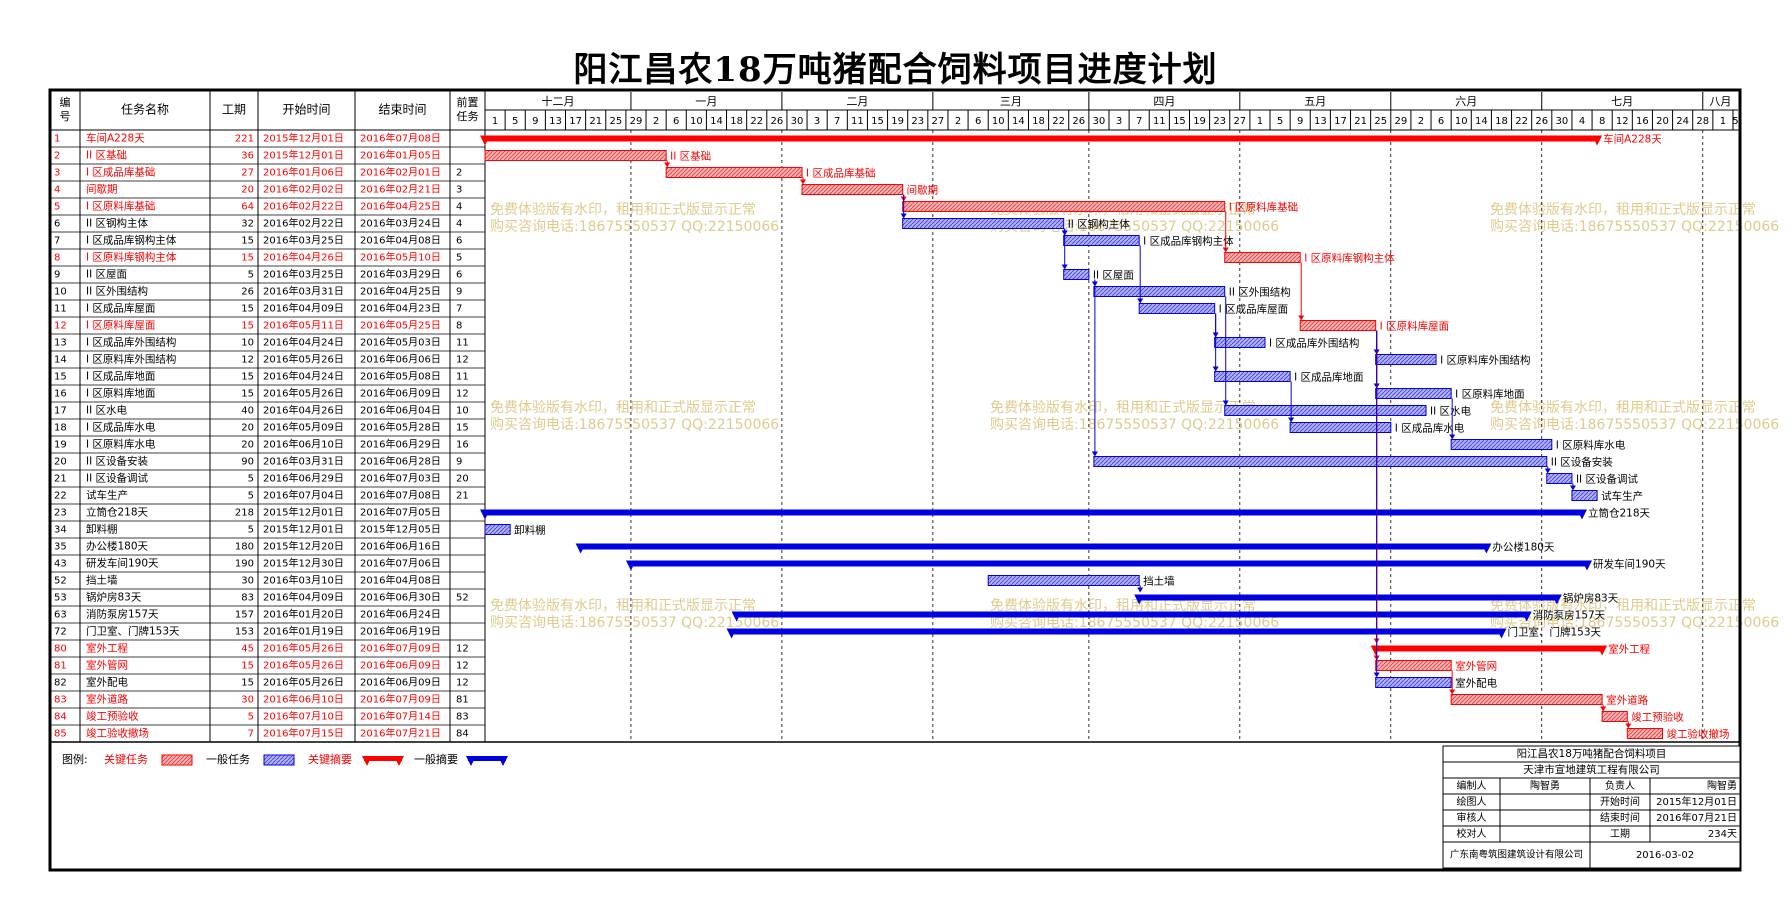  What do you see at coordinates (102, 580) in the screenshot?
I see `task-name: 挡土墙` at bounding box center [102, 580].